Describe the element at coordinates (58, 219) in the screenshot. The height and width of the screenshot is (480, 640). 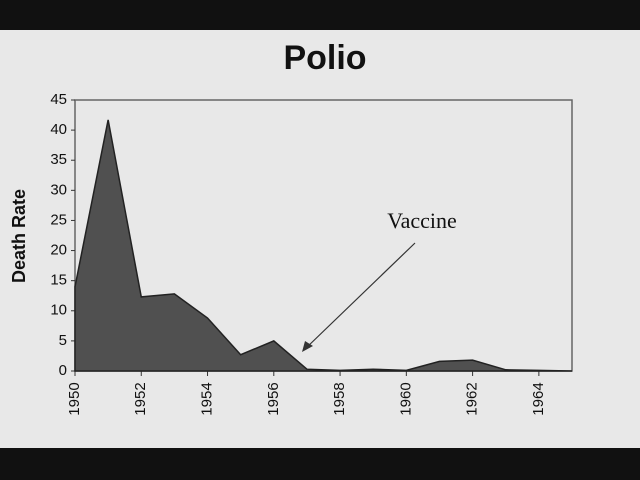
I see `y-tick-label: 25` at that location.